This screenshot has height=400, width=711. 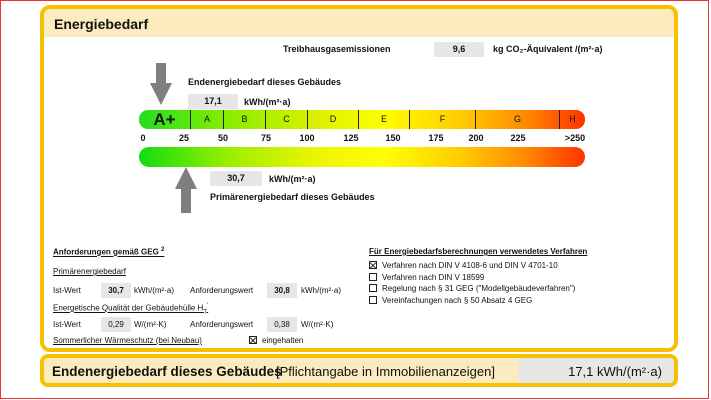 What do you see at coordinates (267, 102) in the screenshot?
I see `end-energy-unit: kWh/(m²·a)` at bounding box center [267, 102].